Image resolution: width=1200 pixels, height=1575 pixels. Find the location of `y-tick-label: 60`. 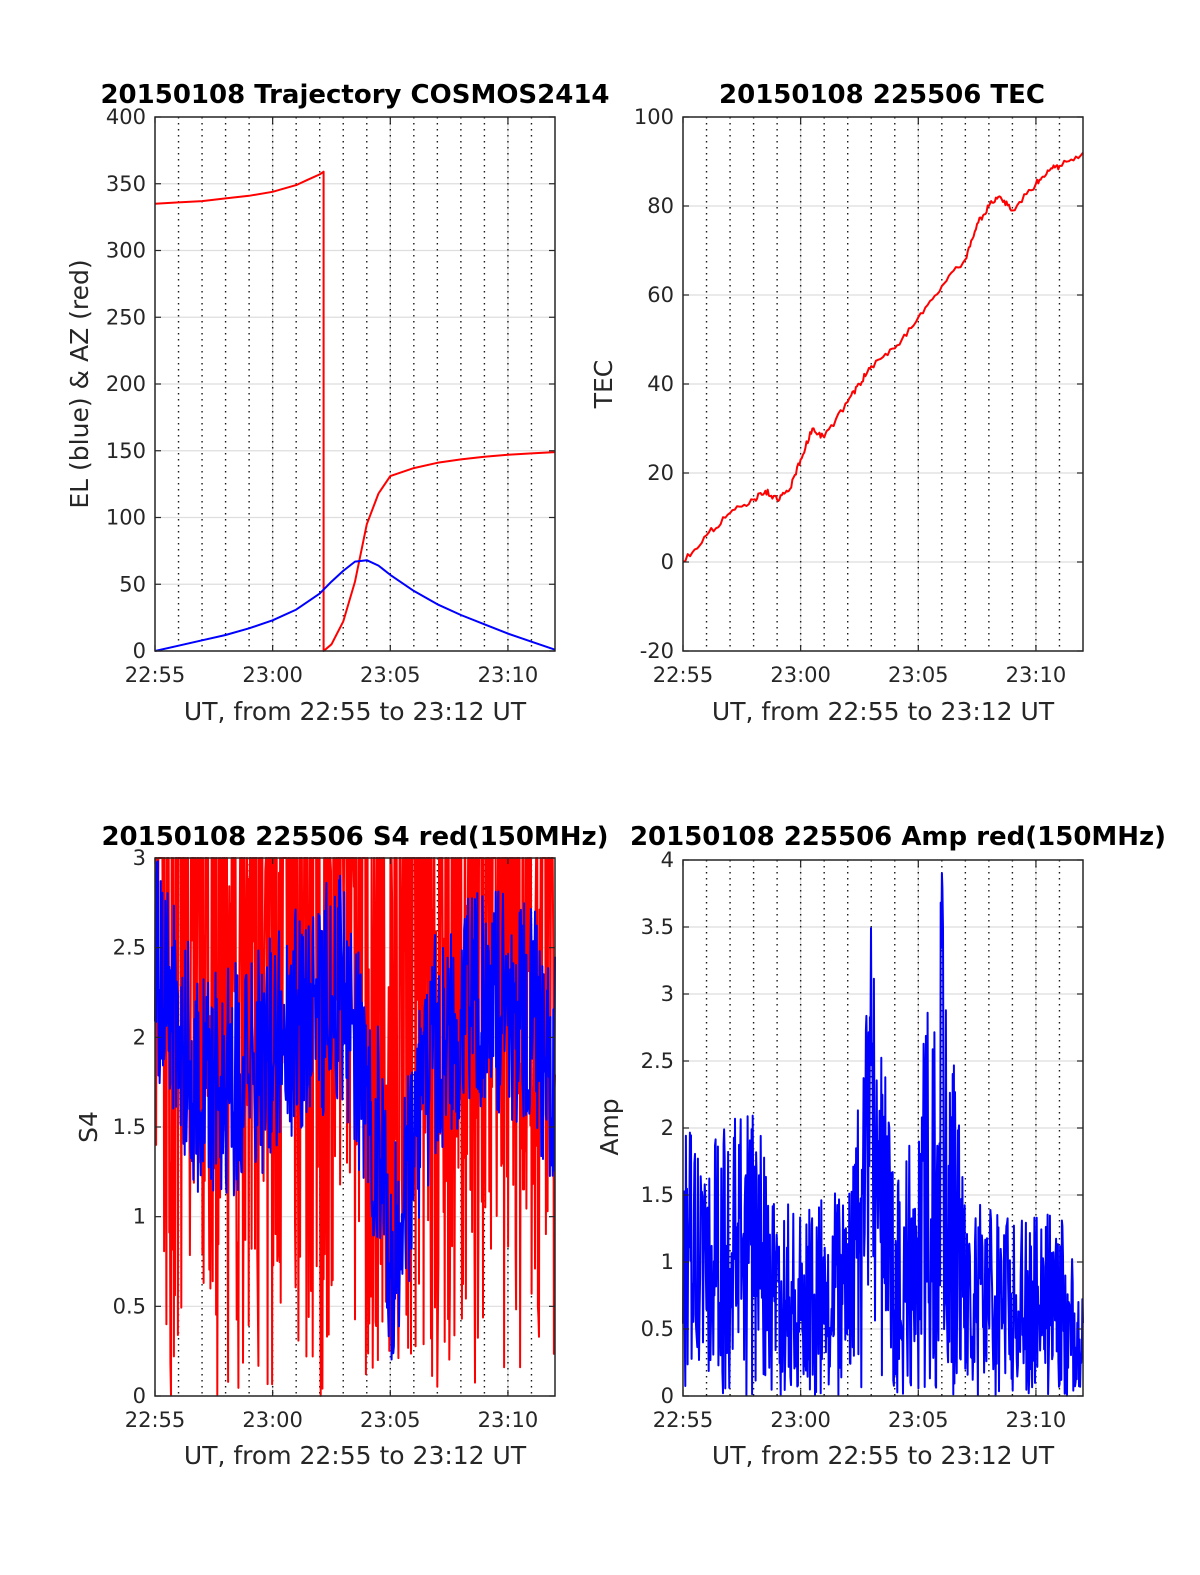

y-tick-label: 60 is located at coordinates (660, 295).